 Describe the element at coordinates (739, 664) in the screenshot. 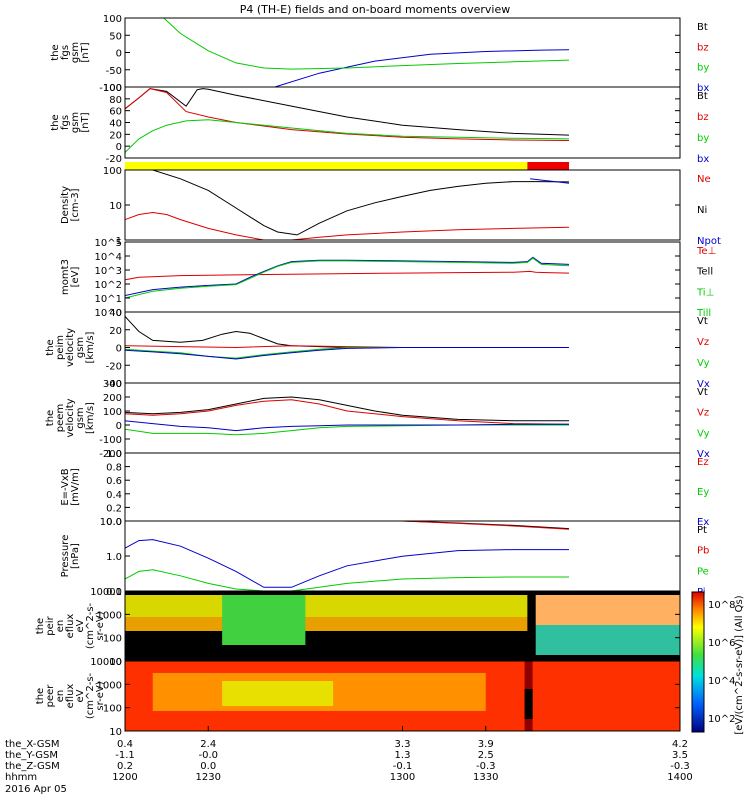

I see `colorbar-label: [eV/(cm^2-s-sr-eV)] (All Qs)` at that location.